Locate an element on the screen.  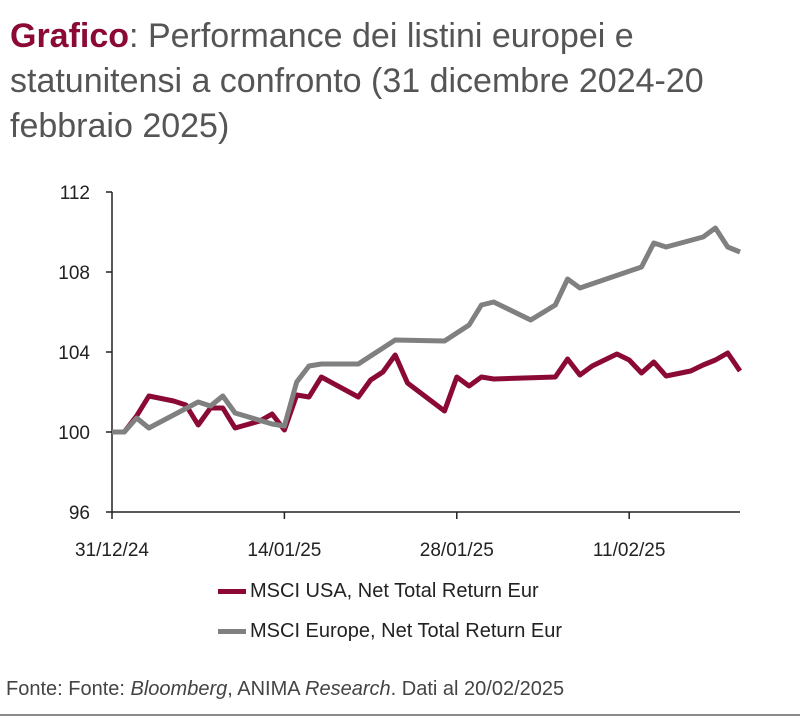
legend-label-europe: MSCI Europe, Net Total Return Eur is located at coordinates (406, 631).